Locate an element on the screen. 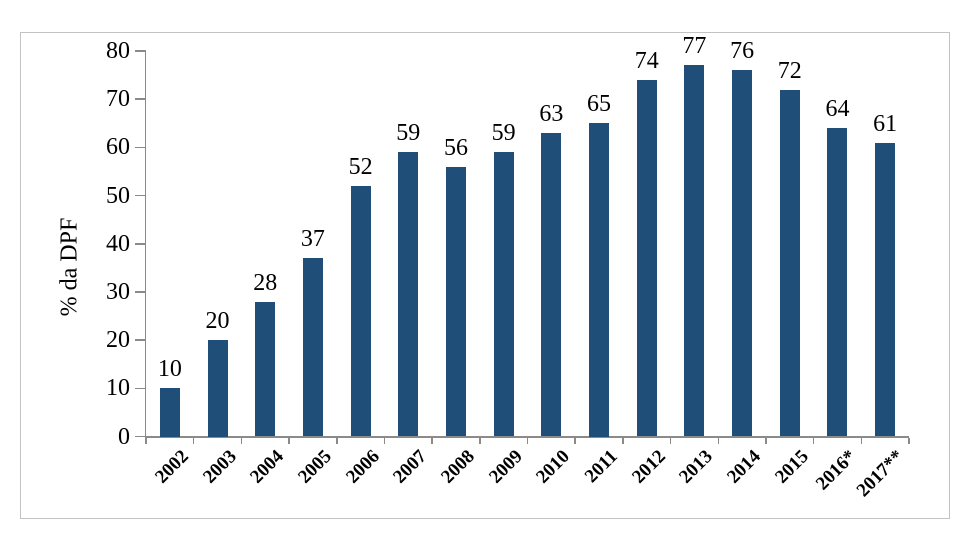  bar-2007 is located at coordinates (408, 294).